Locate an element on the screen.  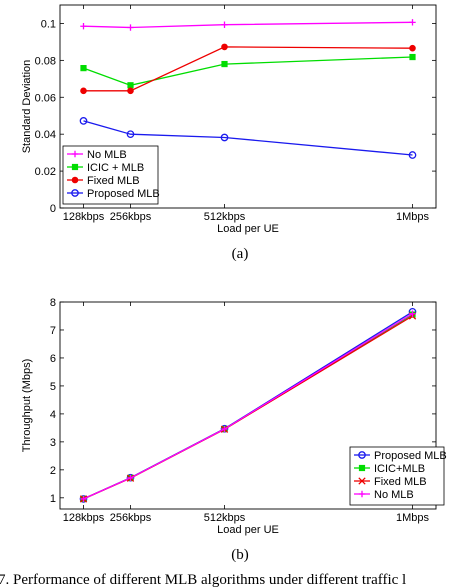
a-legend-box is located at coordinates (110, 175).